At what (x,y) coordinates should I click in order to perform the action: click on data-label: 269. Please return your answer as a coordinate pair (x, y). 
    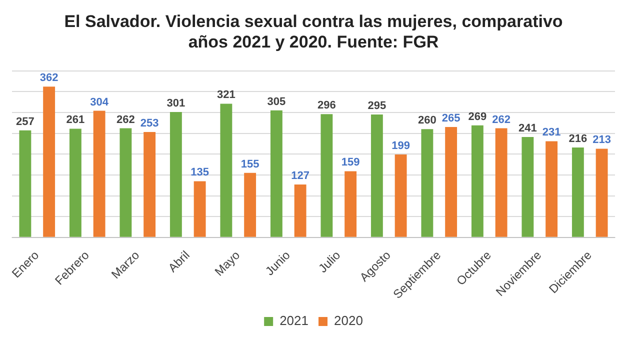
    Looking at the image, I should click on (477, 116).